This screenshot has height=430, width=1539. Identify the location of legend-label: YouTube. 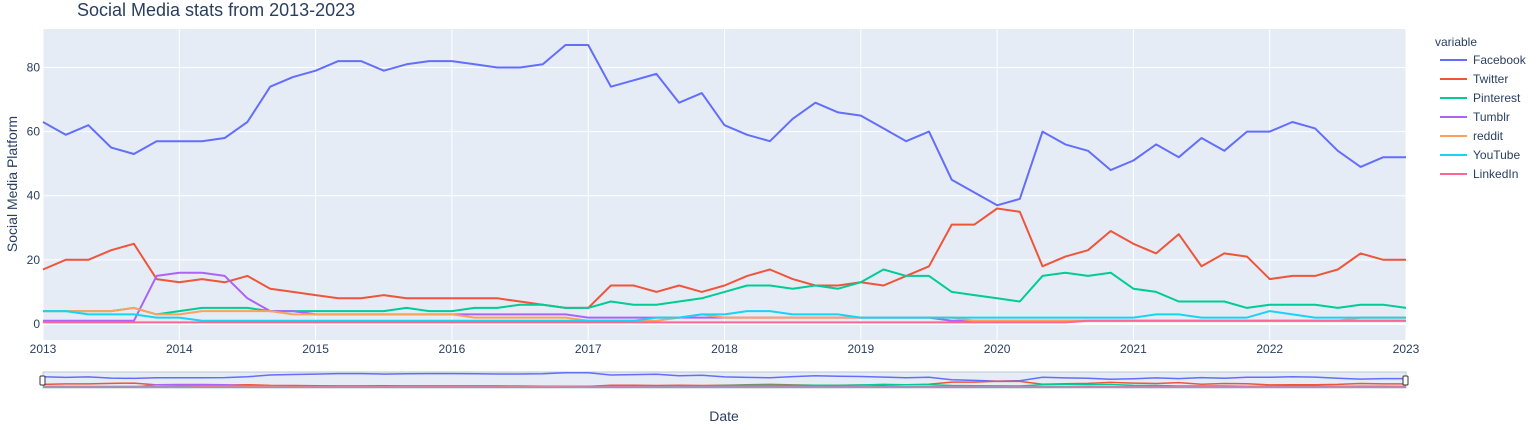
(1496, 155).